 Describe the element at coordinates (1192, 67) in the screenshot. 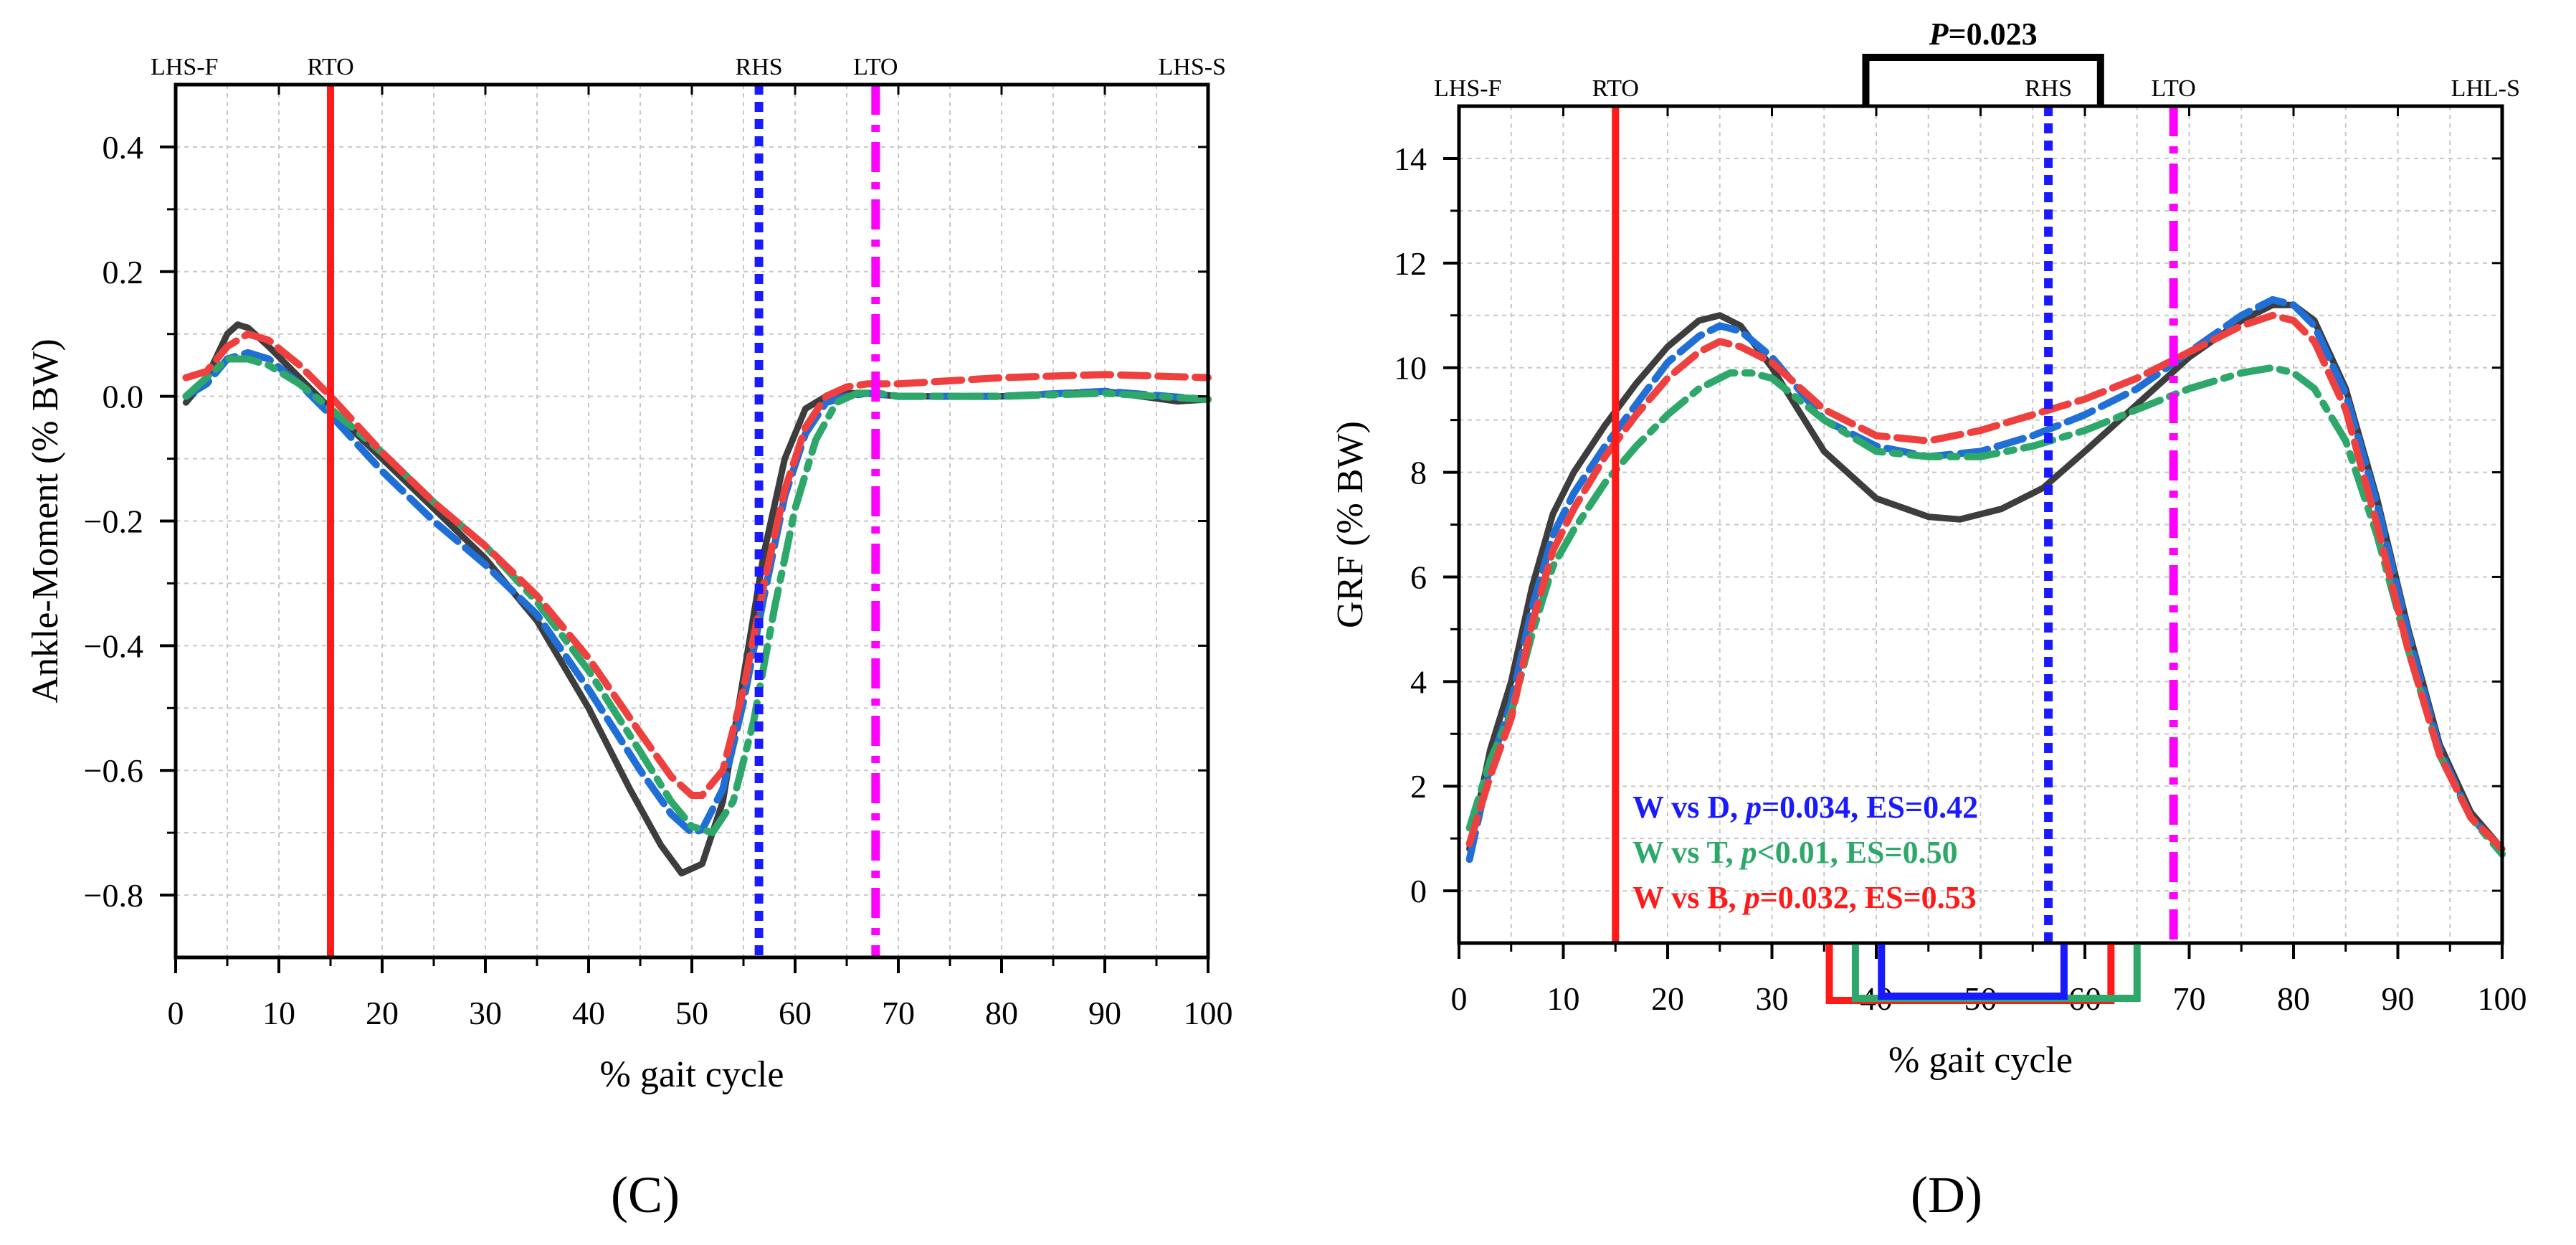

I see `event-label-lhs-s: LHS-S` at that location.